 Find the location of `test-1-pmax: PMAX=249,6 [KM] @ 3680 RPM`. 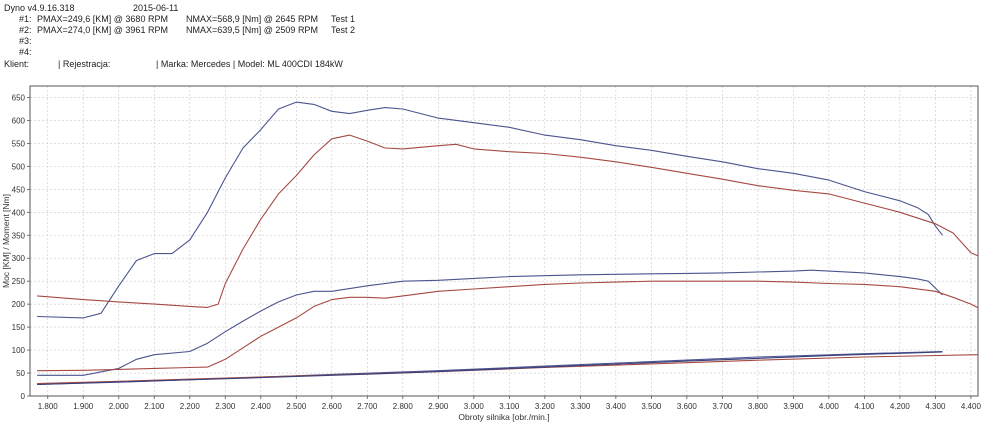

test-1-pmax: PMAX=249,6 [KM] @ 3680 RPM is located at coordinates (102, 19).